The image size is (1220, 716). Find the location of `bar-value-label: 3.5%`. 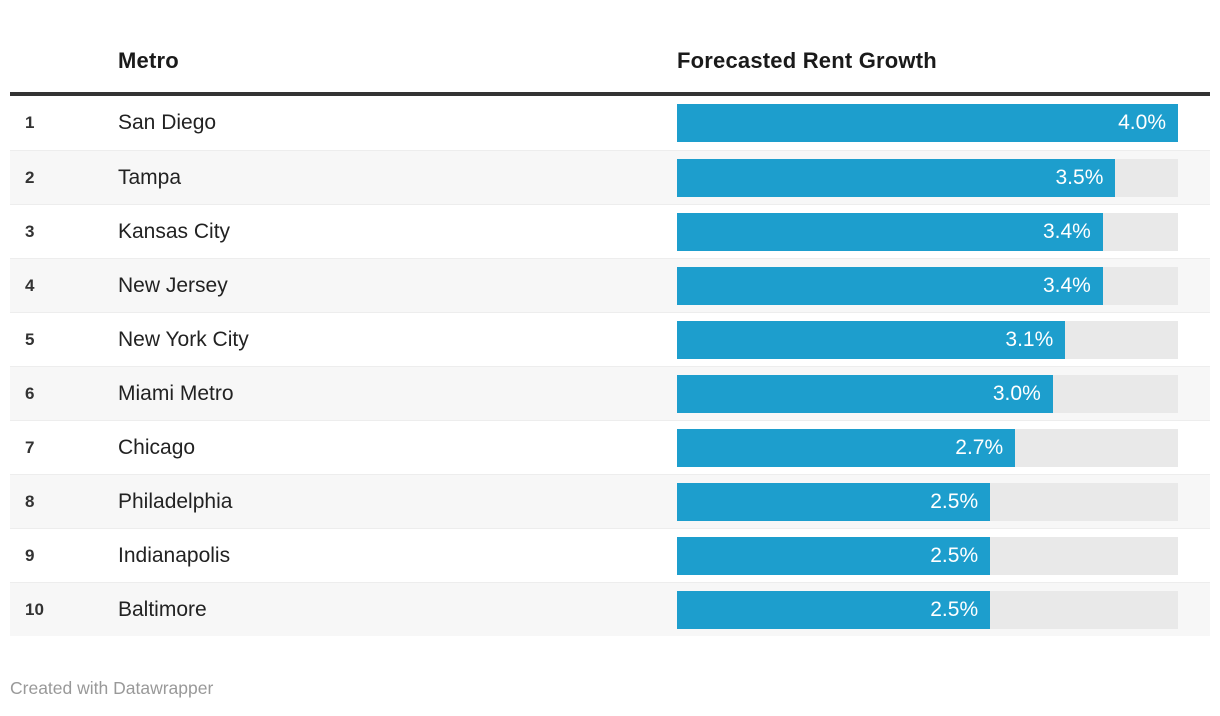

bar-value-label: 3.5% is located at coordinates (1079, 177).